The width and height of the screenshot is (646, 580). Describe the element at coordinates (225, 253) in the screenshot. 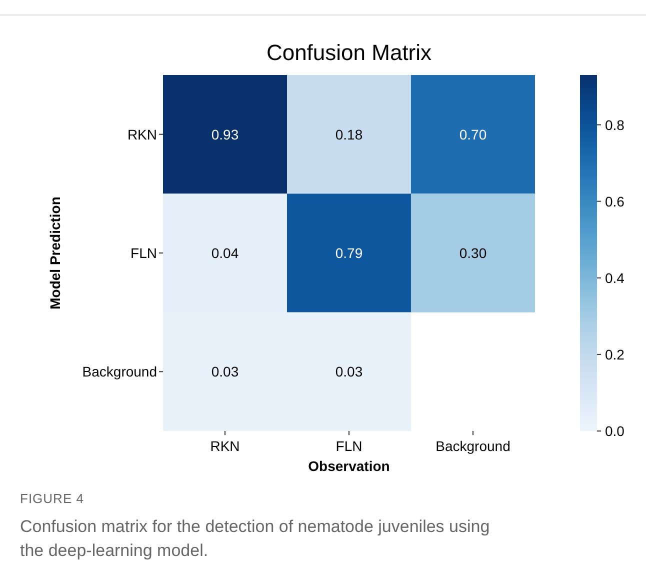

I see `data-label: 0.04` at that location.